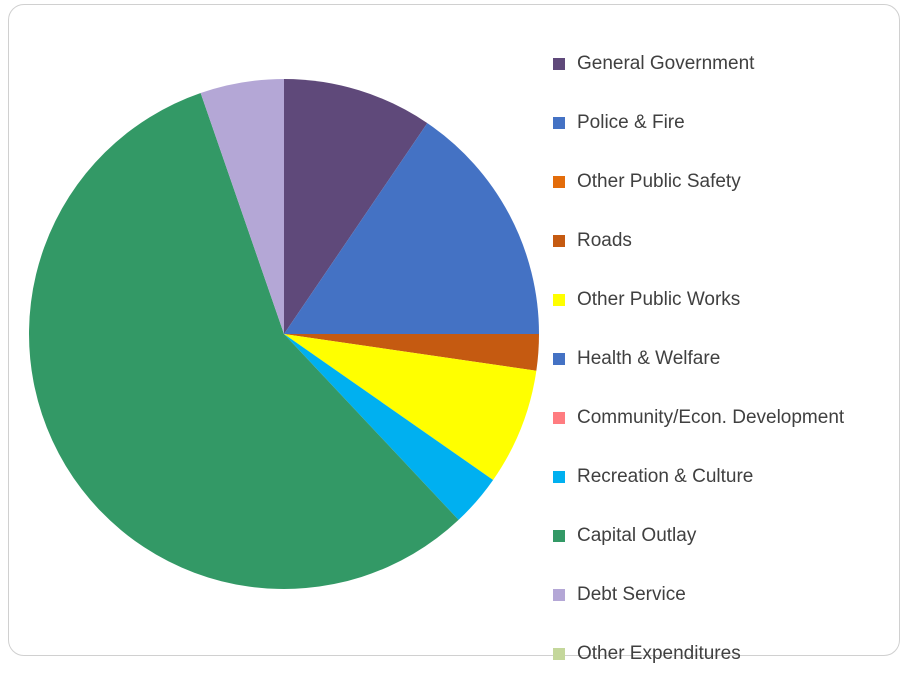 The height and width of the screenshot is (683, 902). I want to click on legend-label: Capital Outlay, so click(637, 535).